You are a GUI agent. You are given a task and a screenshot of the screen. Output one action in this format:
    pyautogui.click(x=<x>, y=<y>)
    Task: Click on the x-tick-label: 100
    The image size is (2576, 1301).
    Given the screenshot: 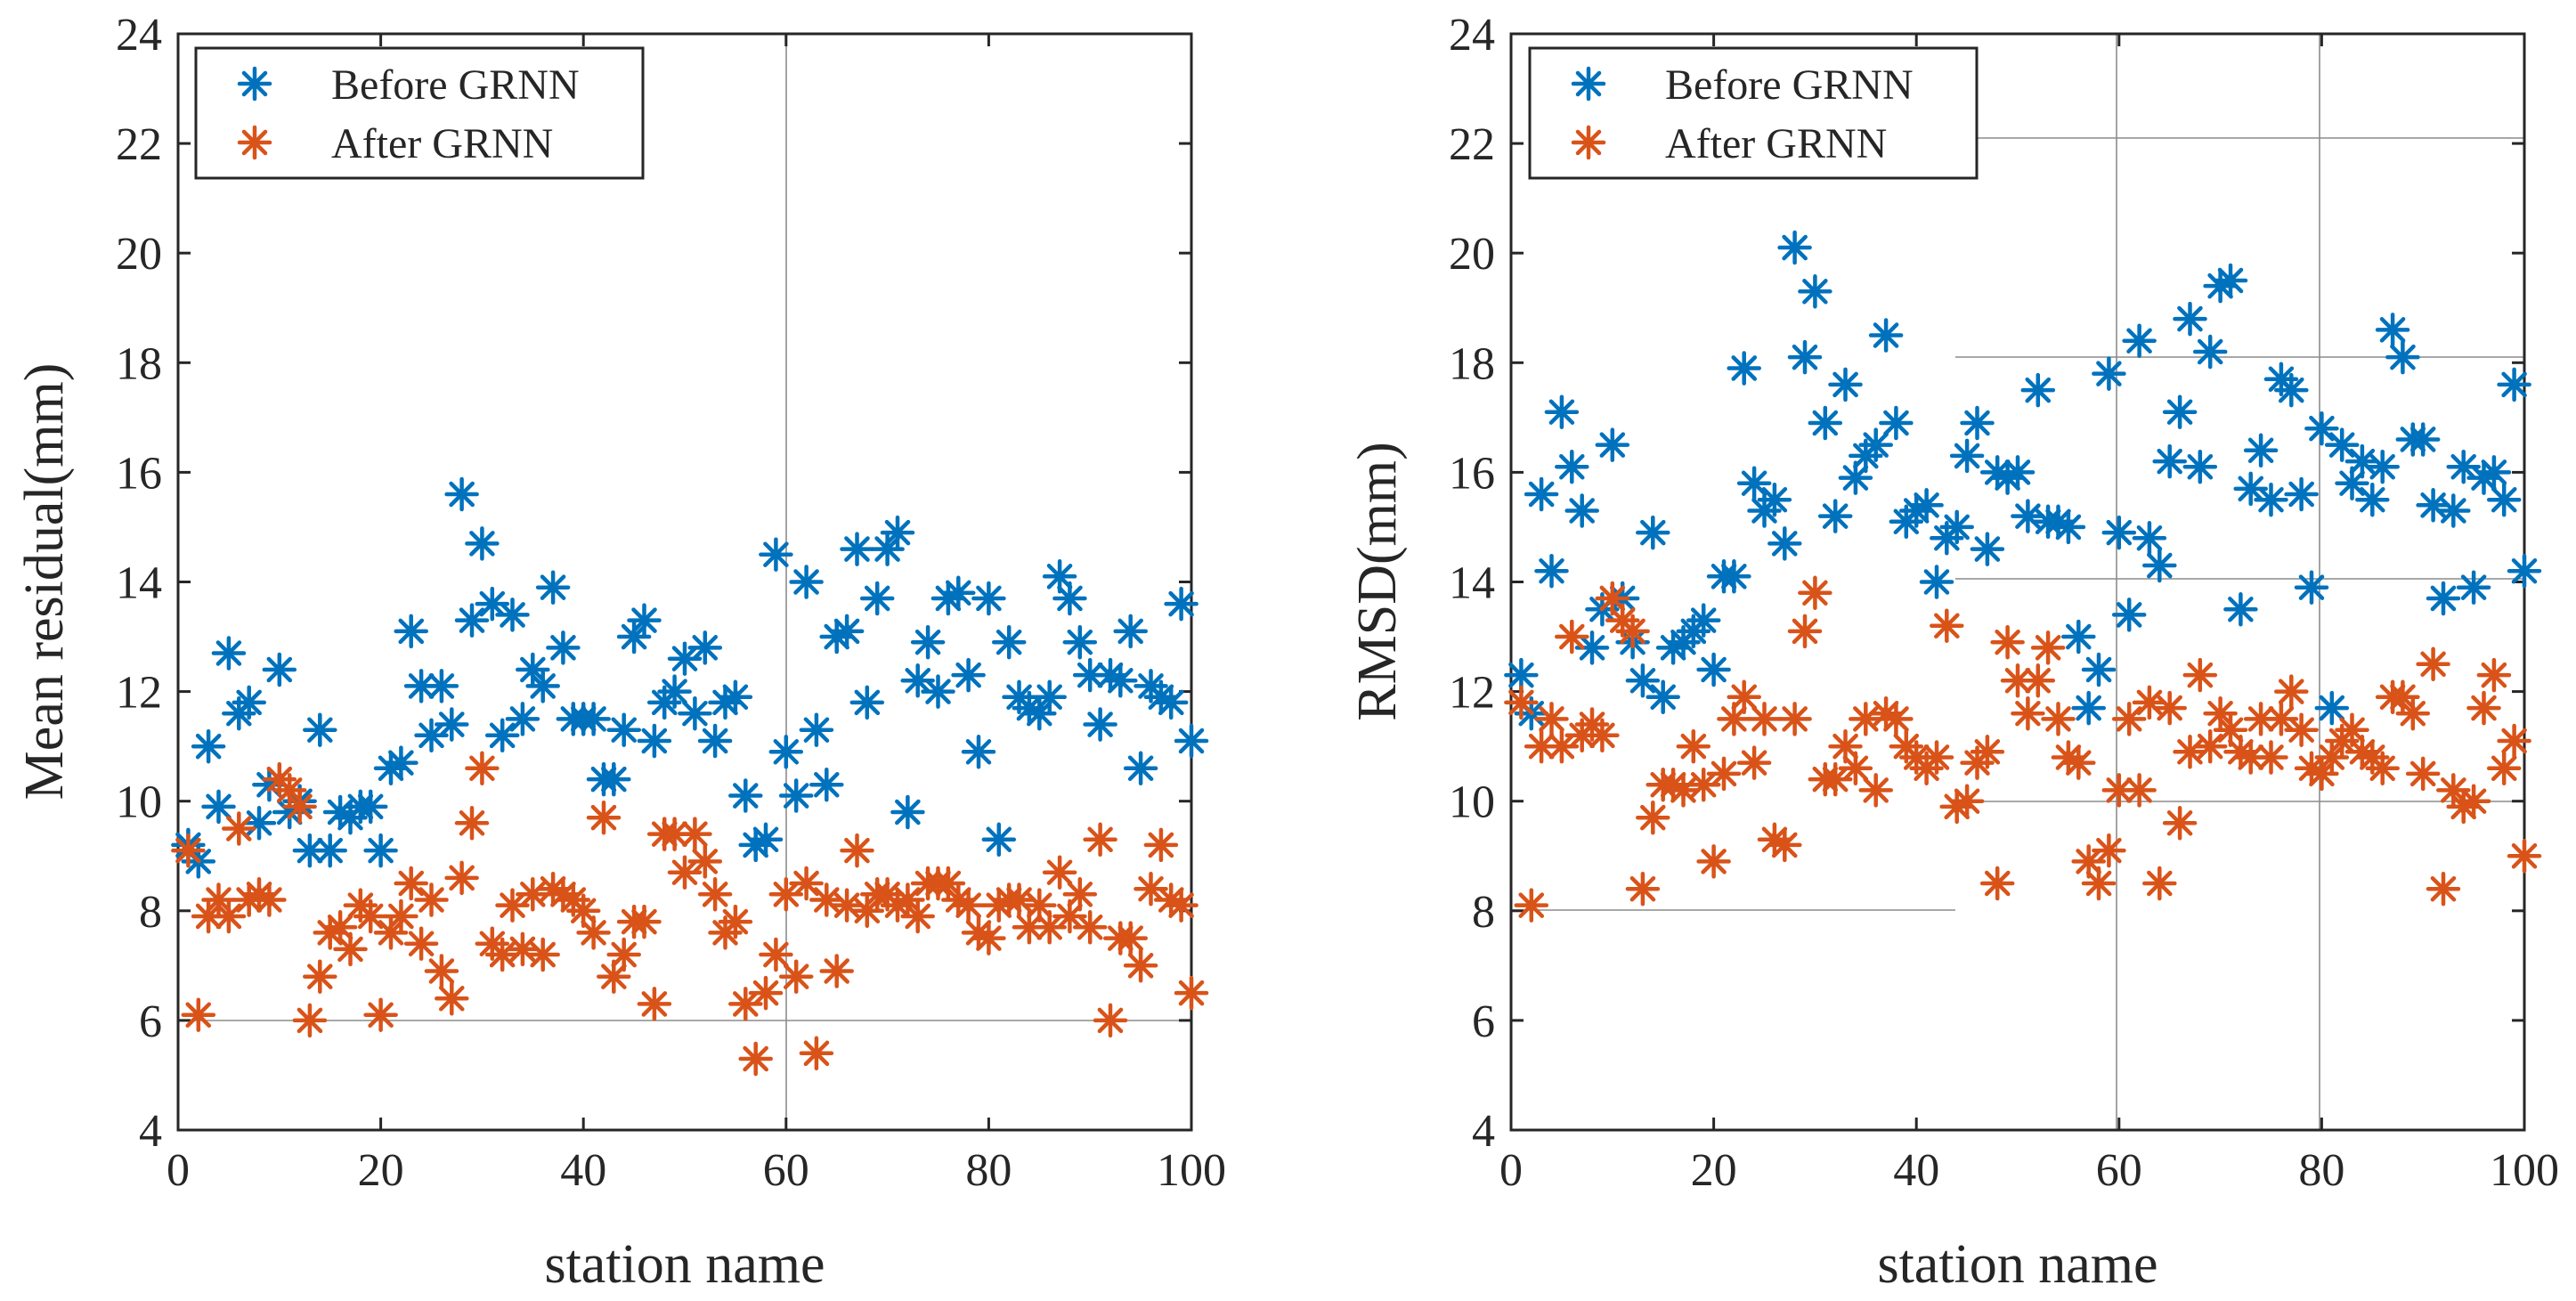 What is the action you would take?
    pyautogui.click(x=2524, y=1170)
    